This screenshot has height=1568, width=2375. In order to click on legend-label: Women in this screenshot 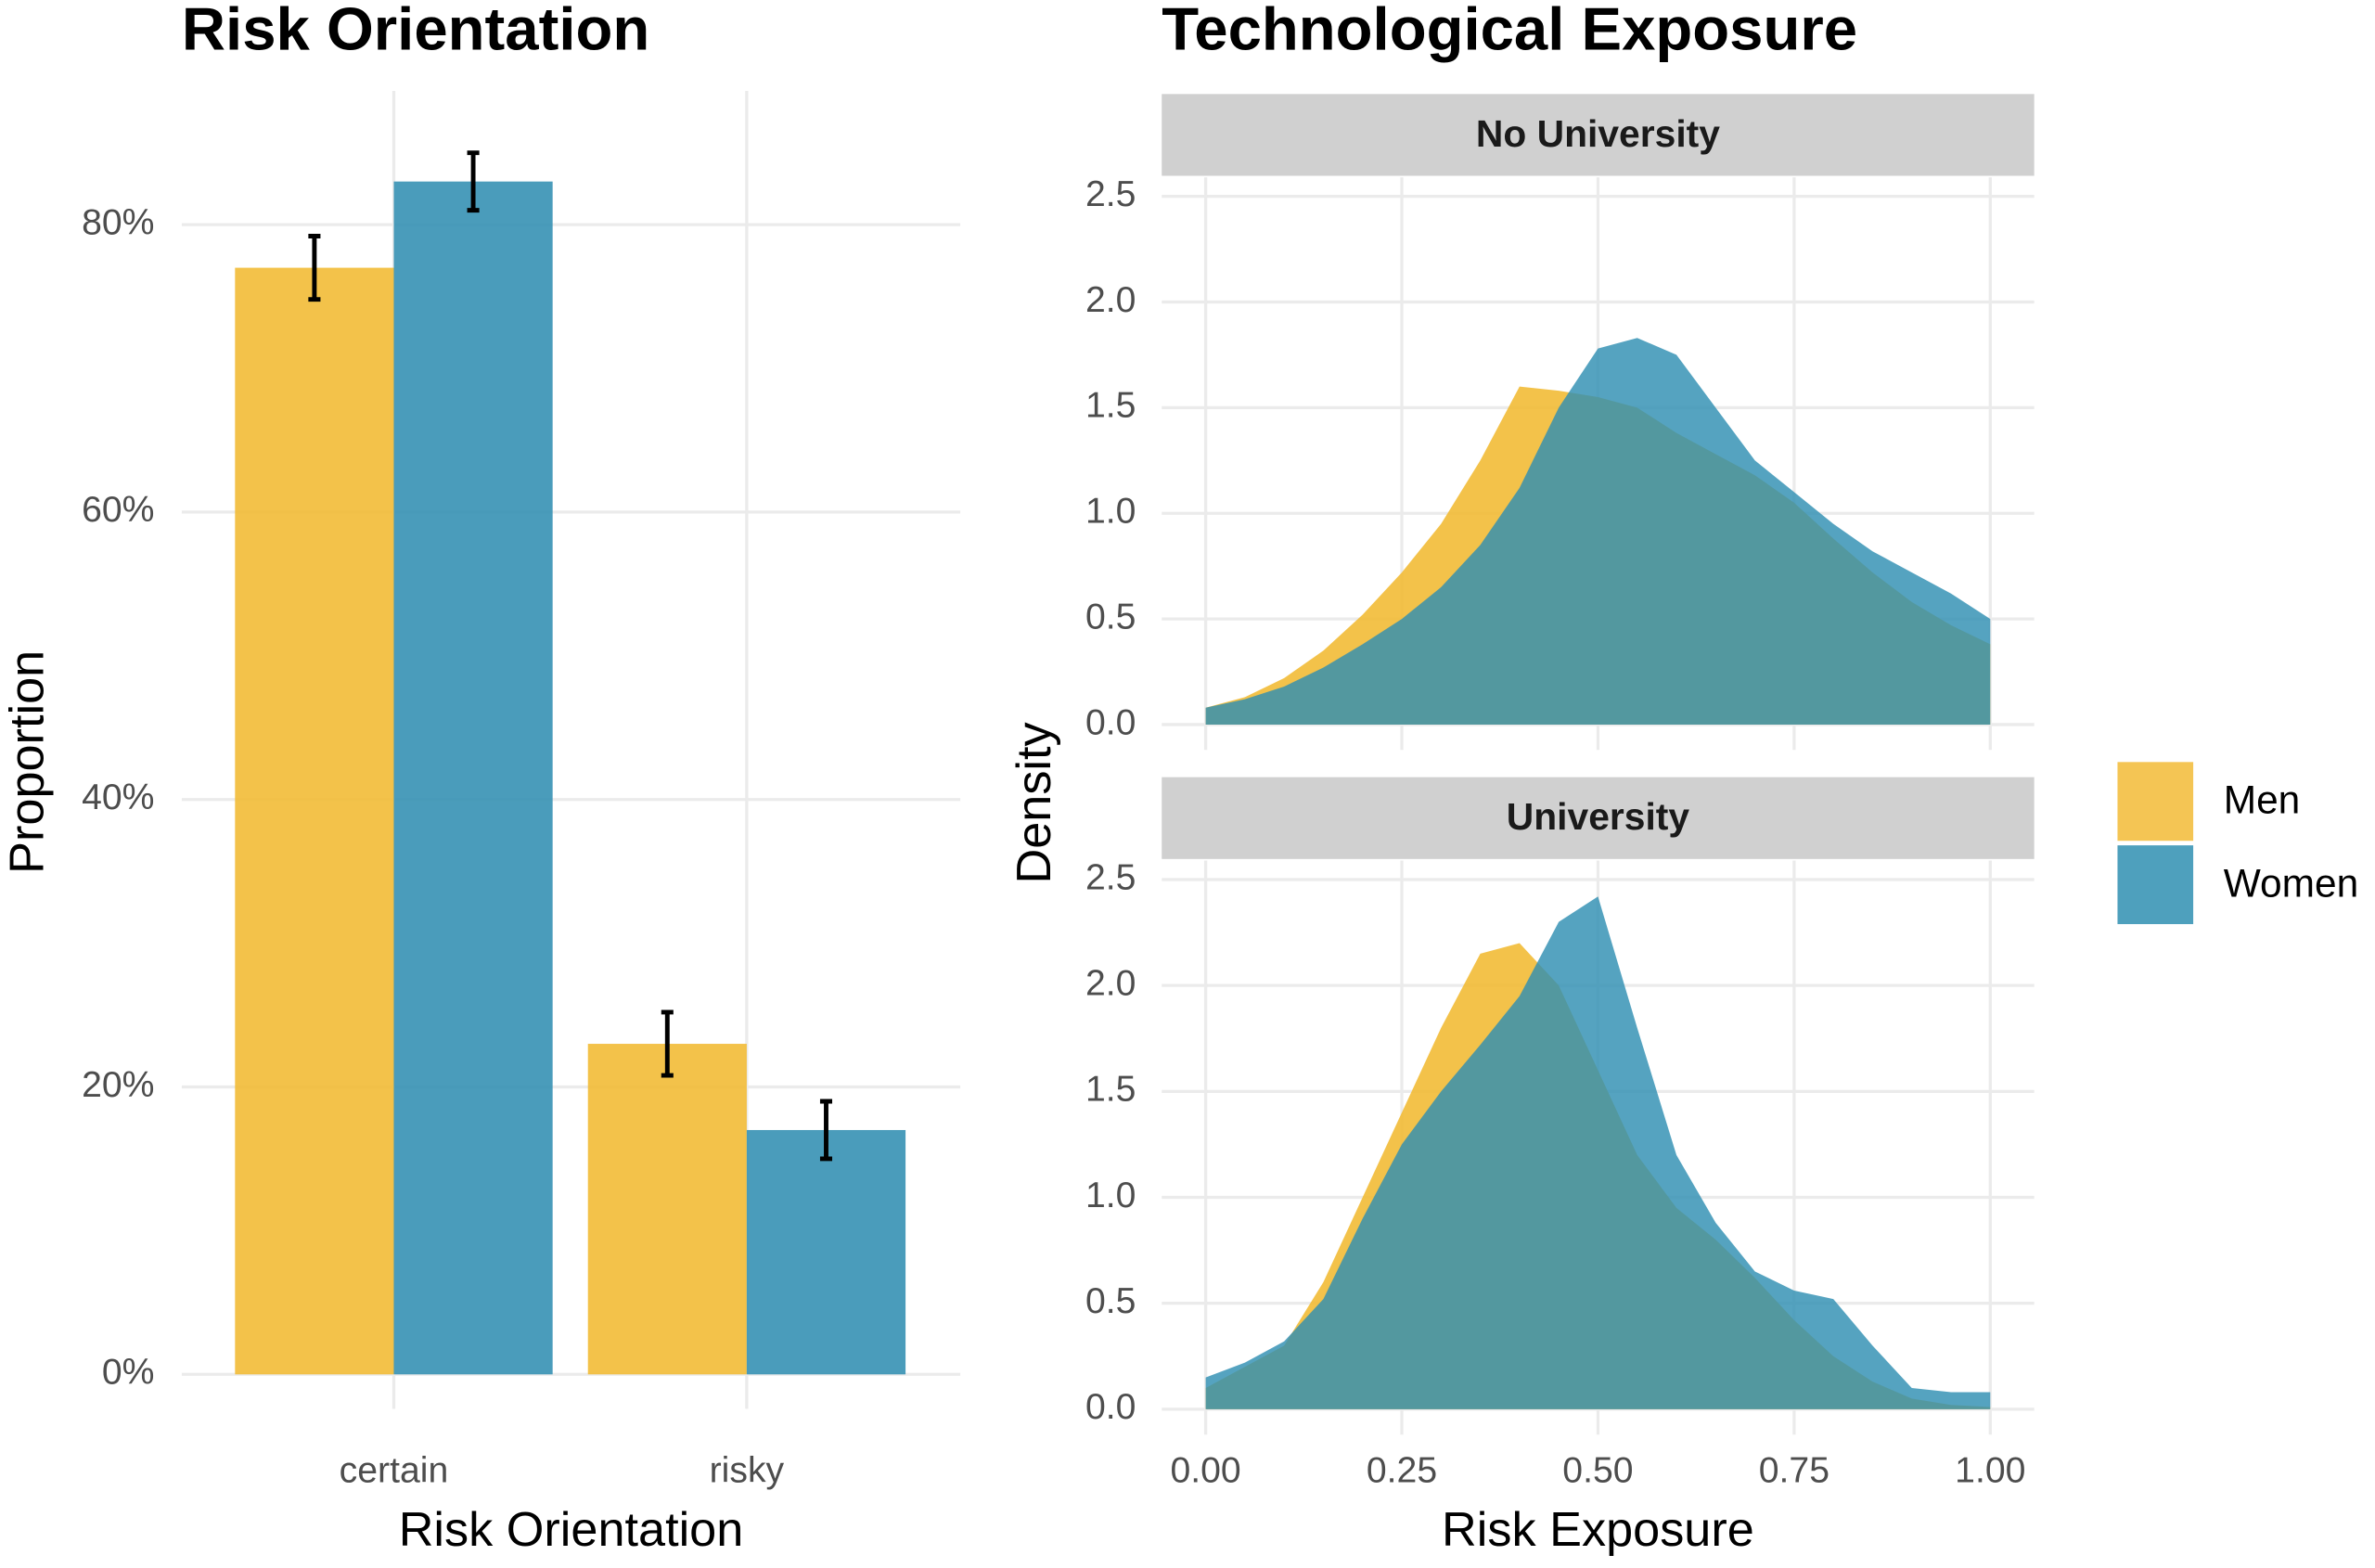, I will do `click(2291, 883)`.